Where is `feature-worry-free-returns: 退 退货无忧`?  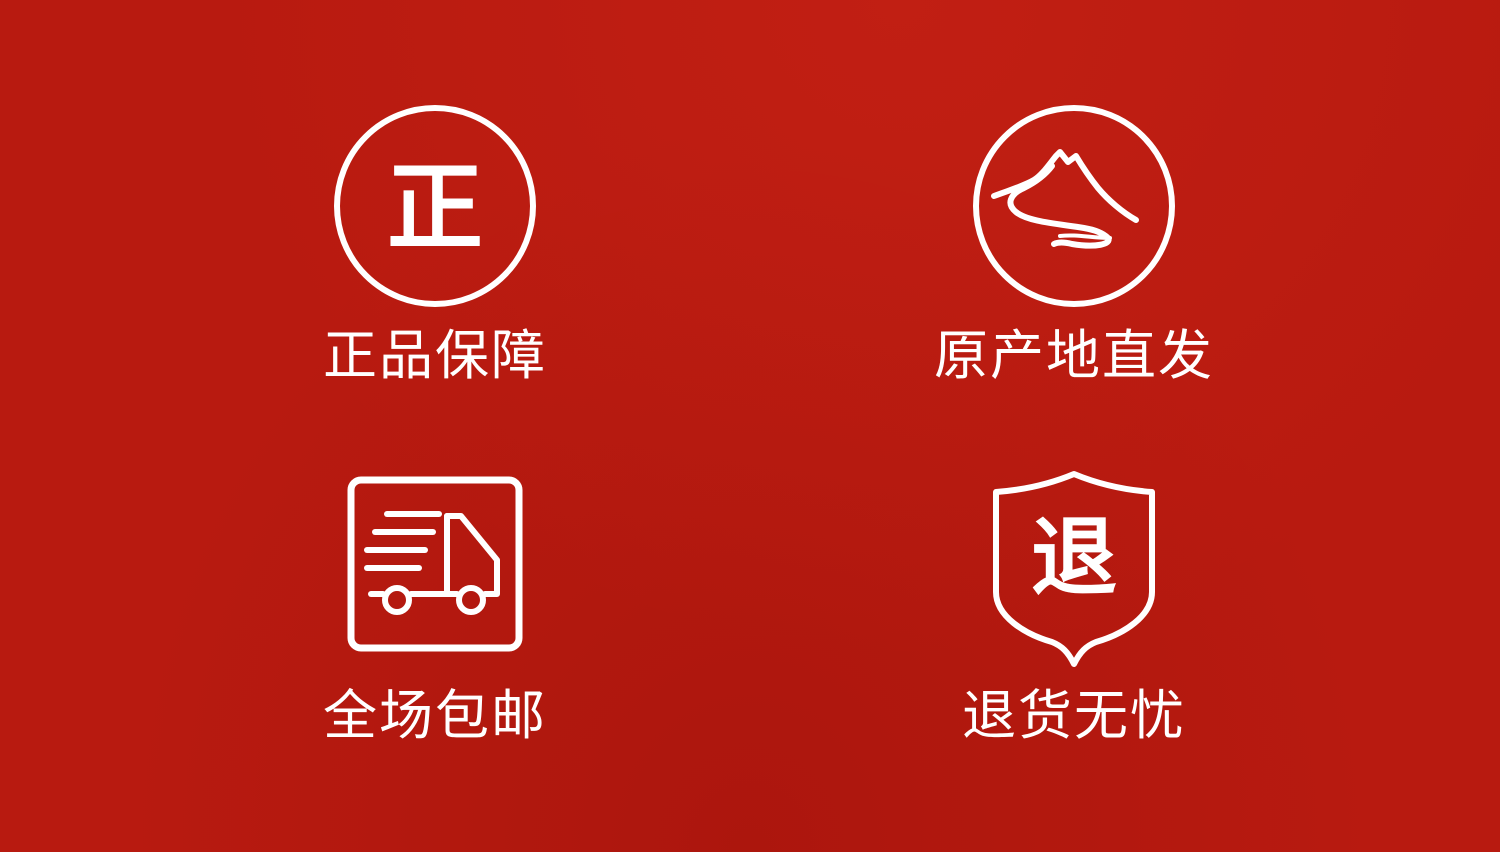 feature-worry-free-returns: 退 退货无忧 is located at coordinates (1074, 608).